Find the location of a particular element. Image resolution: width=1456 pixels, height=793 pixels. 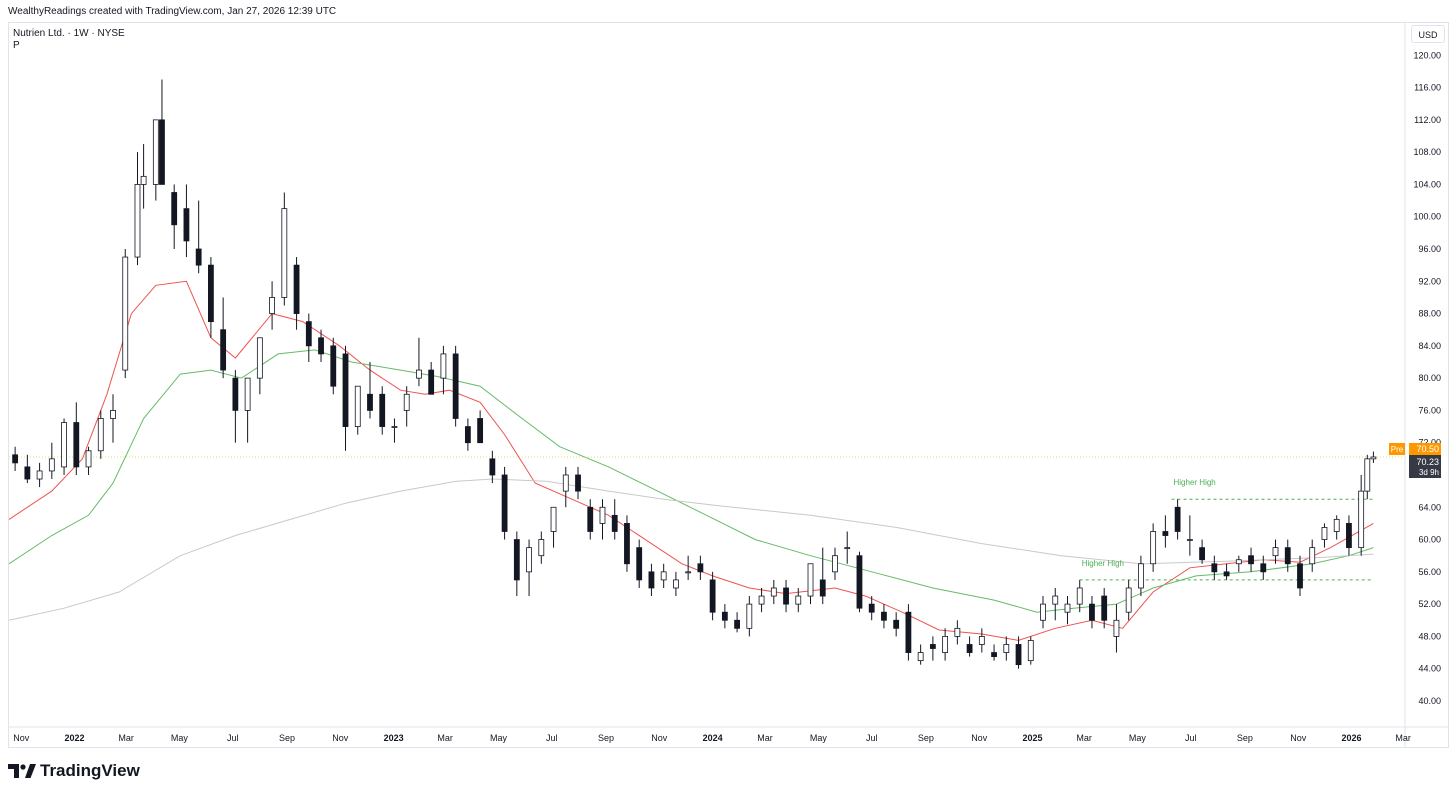

currency-button: USD is located at coordinates (1428, 34).